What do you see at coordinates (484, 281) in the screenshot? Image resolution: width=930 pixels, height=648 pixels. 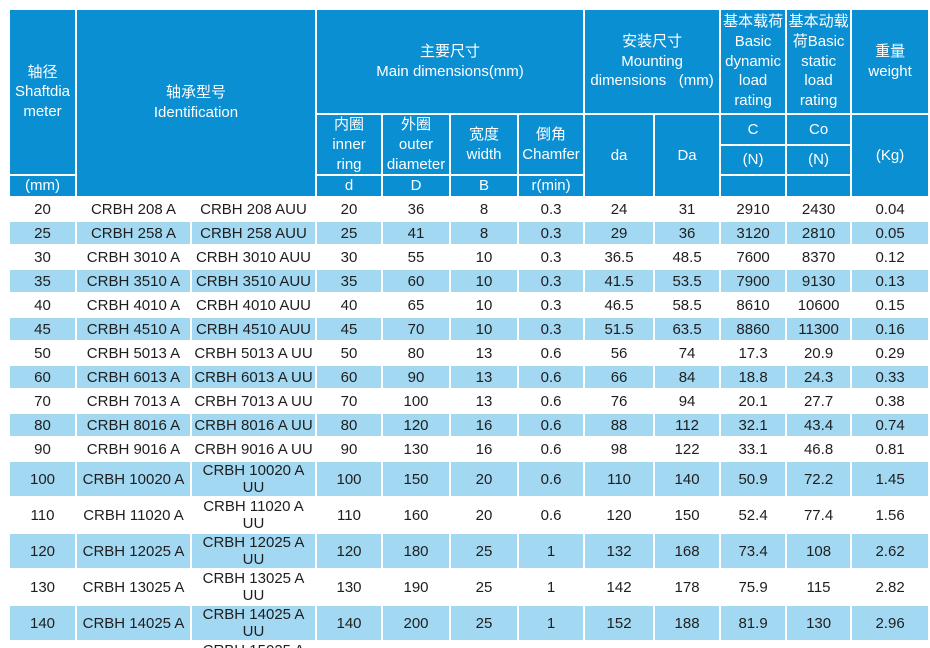 I see `table-cell: 10` at bounding box center [484, 281].